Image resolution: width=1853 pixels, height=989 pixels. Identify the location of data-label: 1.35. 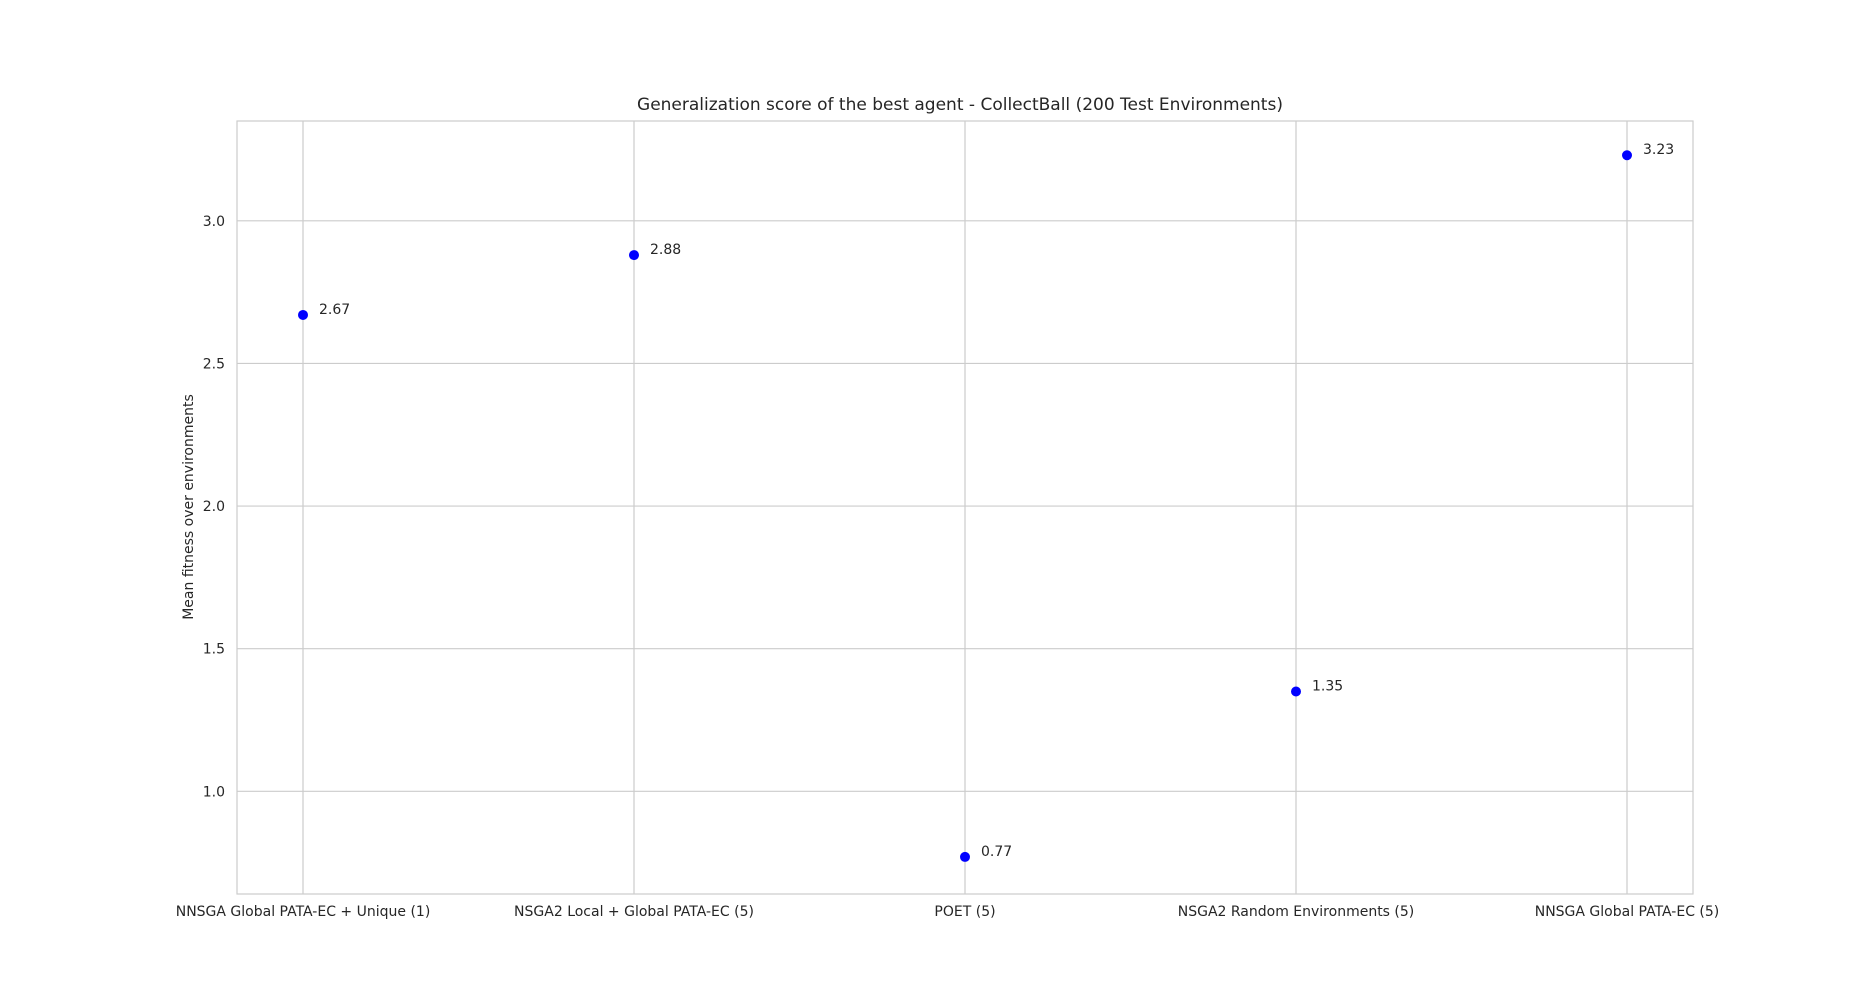
(1327, 686).